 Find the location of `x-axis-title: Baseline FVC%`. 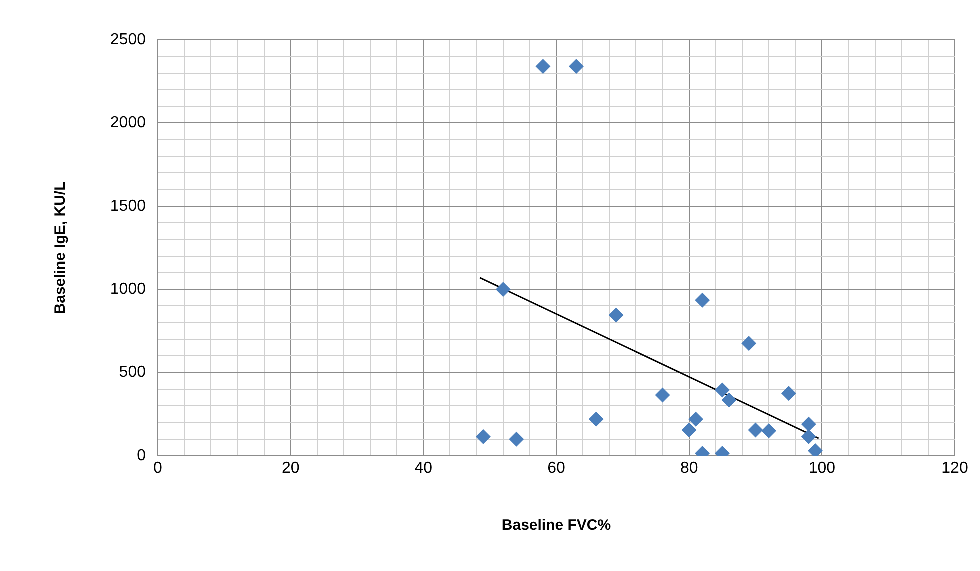

x-axis-title: Baseline FVC% is located at coordinates (557, 525).